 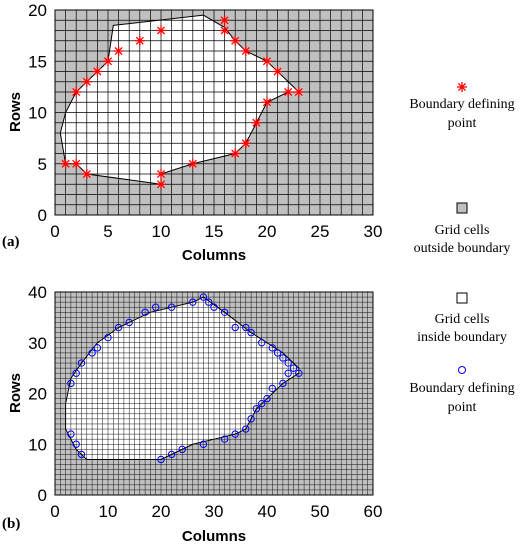 I want to click on chart-a-points, so click(x=182, y=102).